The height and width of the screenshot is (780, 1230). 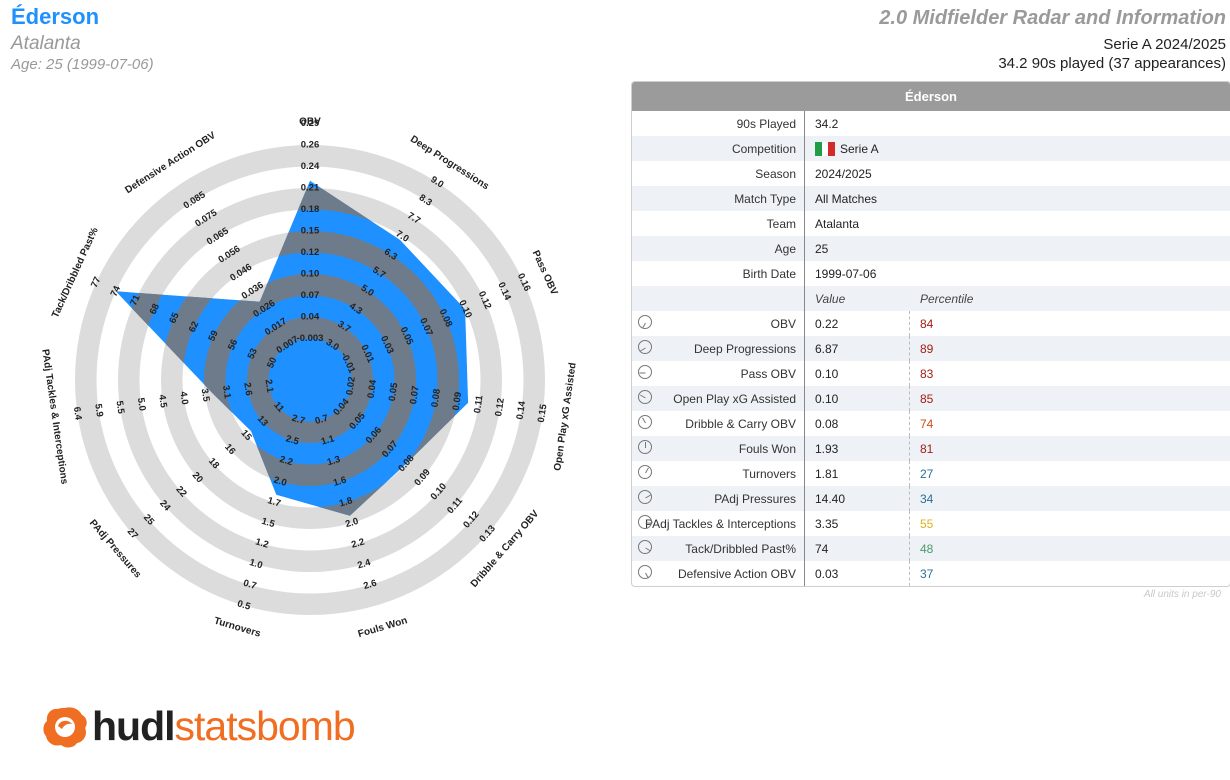 What do you see at coordinates (310, 145) in the screenshot?
I see `radar-tick-label: 0.26` at bounding box center [310, 145].